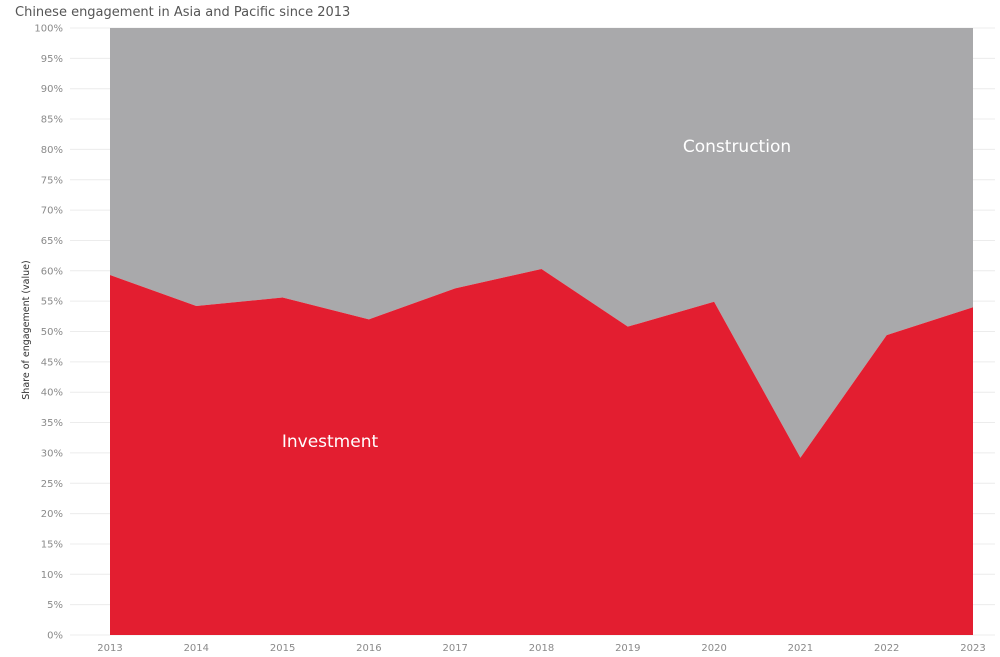 This screenshot has width=1000, height=657. Describe the element at coordinates (52, 211) in the screenshot. I see `y-tick-label: 70%` at that location.